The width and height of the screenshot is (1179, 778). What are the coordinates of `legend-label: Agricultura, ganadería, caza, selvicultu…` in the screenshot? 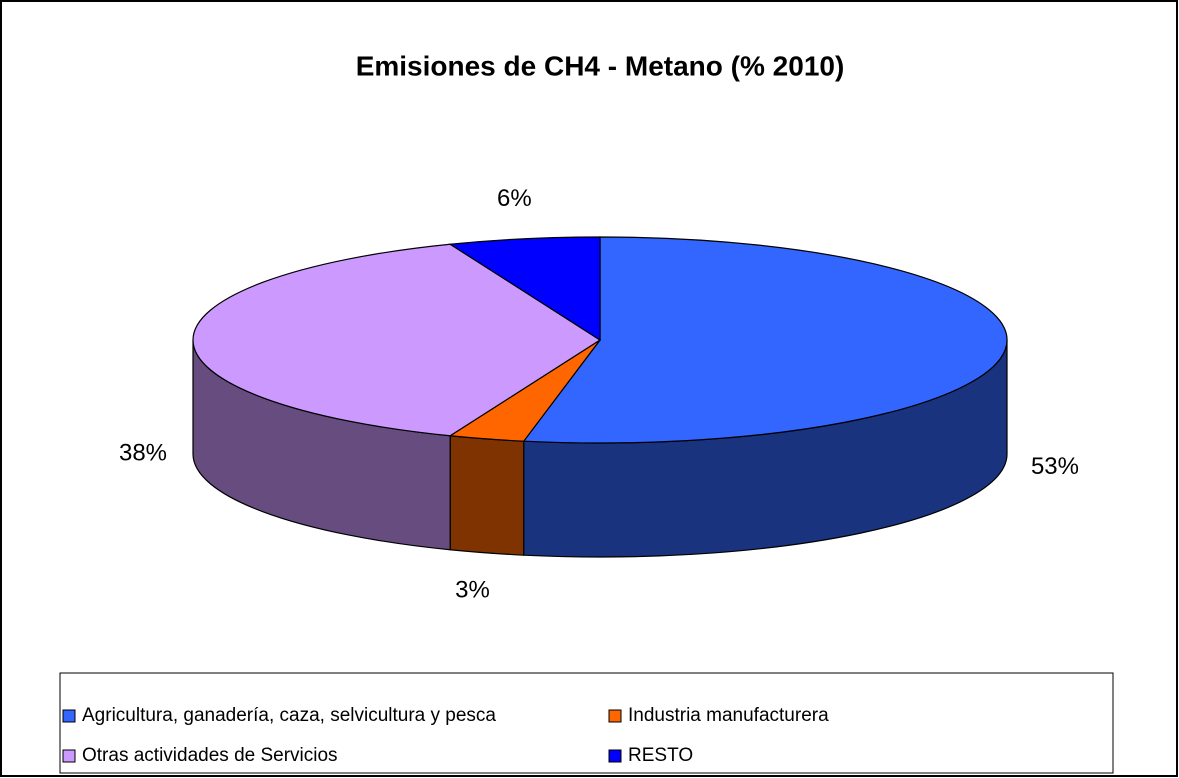 It's located at (289, 715).